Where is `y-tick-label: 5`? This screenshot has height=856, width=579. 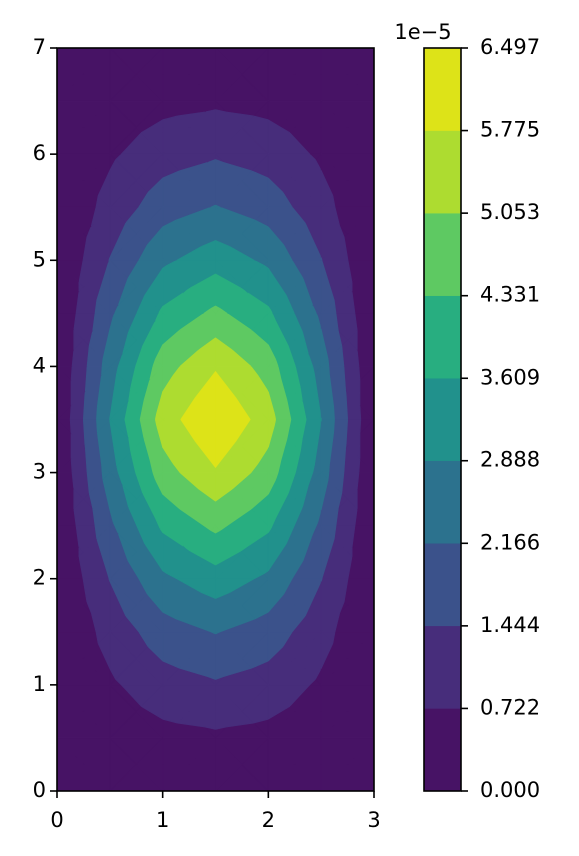 y-tick-label: 5 is located at coordinates (39, 259).